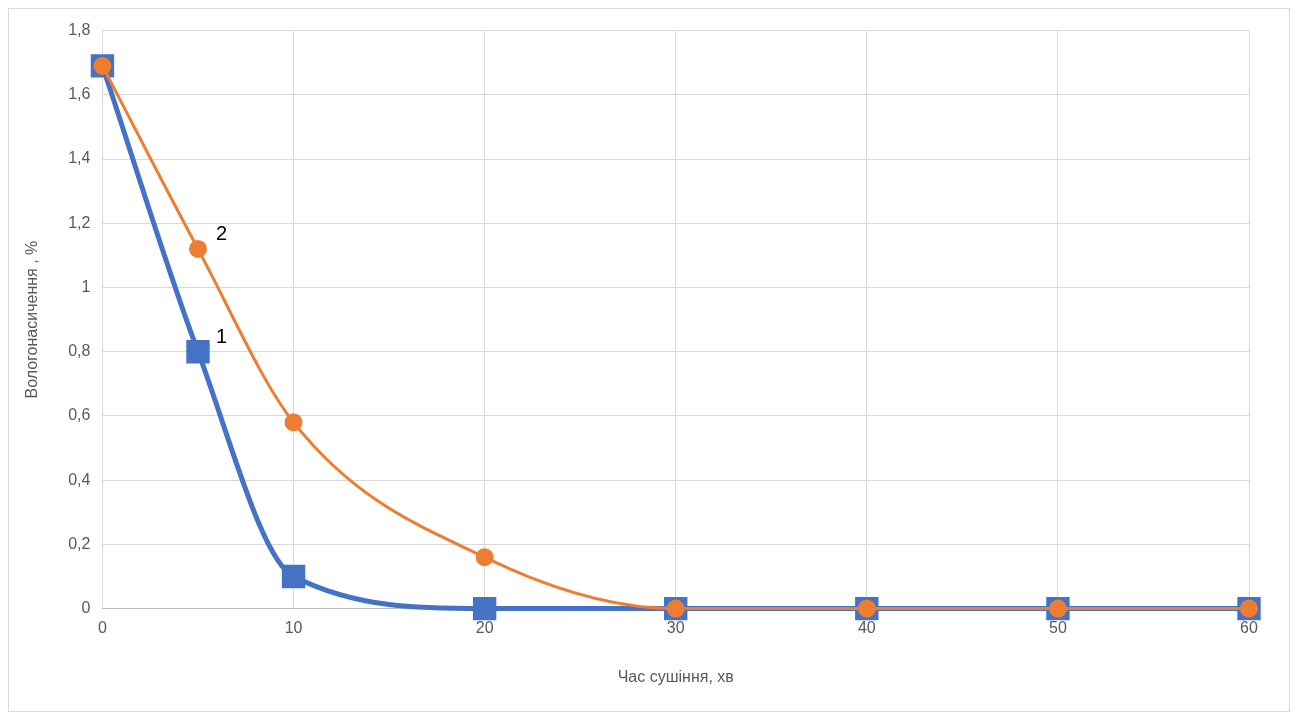 The image size is (1298, 720). I want to click on y-tick-label: 0, so click(86, 608).